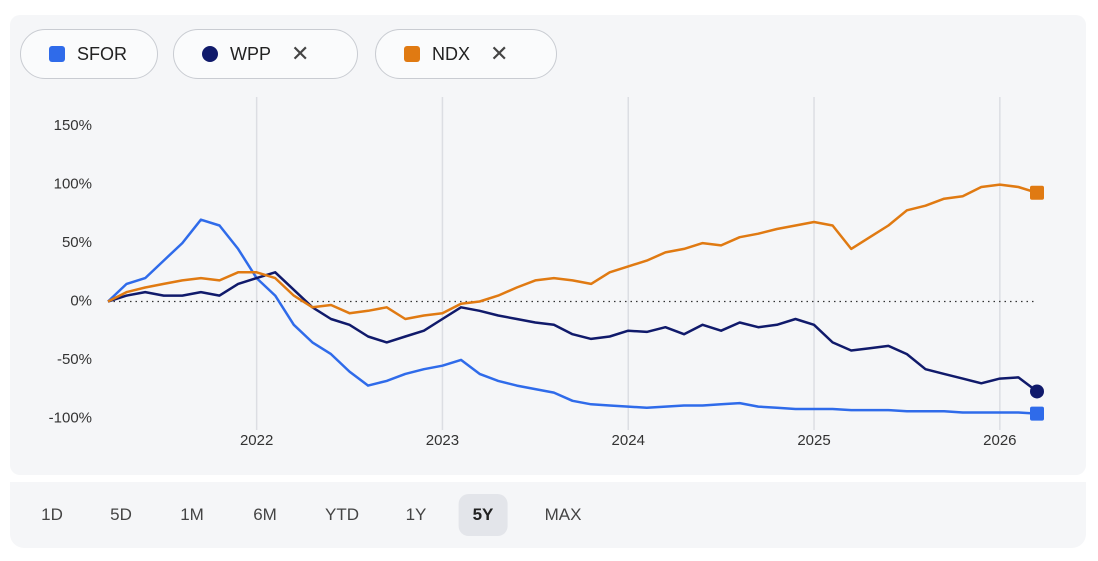 This screenshot has width=1098, height=561. What do you see at coordinates (102, 53) in the screenshot?
I see `legend-label: SFOR` at bounding box center [102, 53].